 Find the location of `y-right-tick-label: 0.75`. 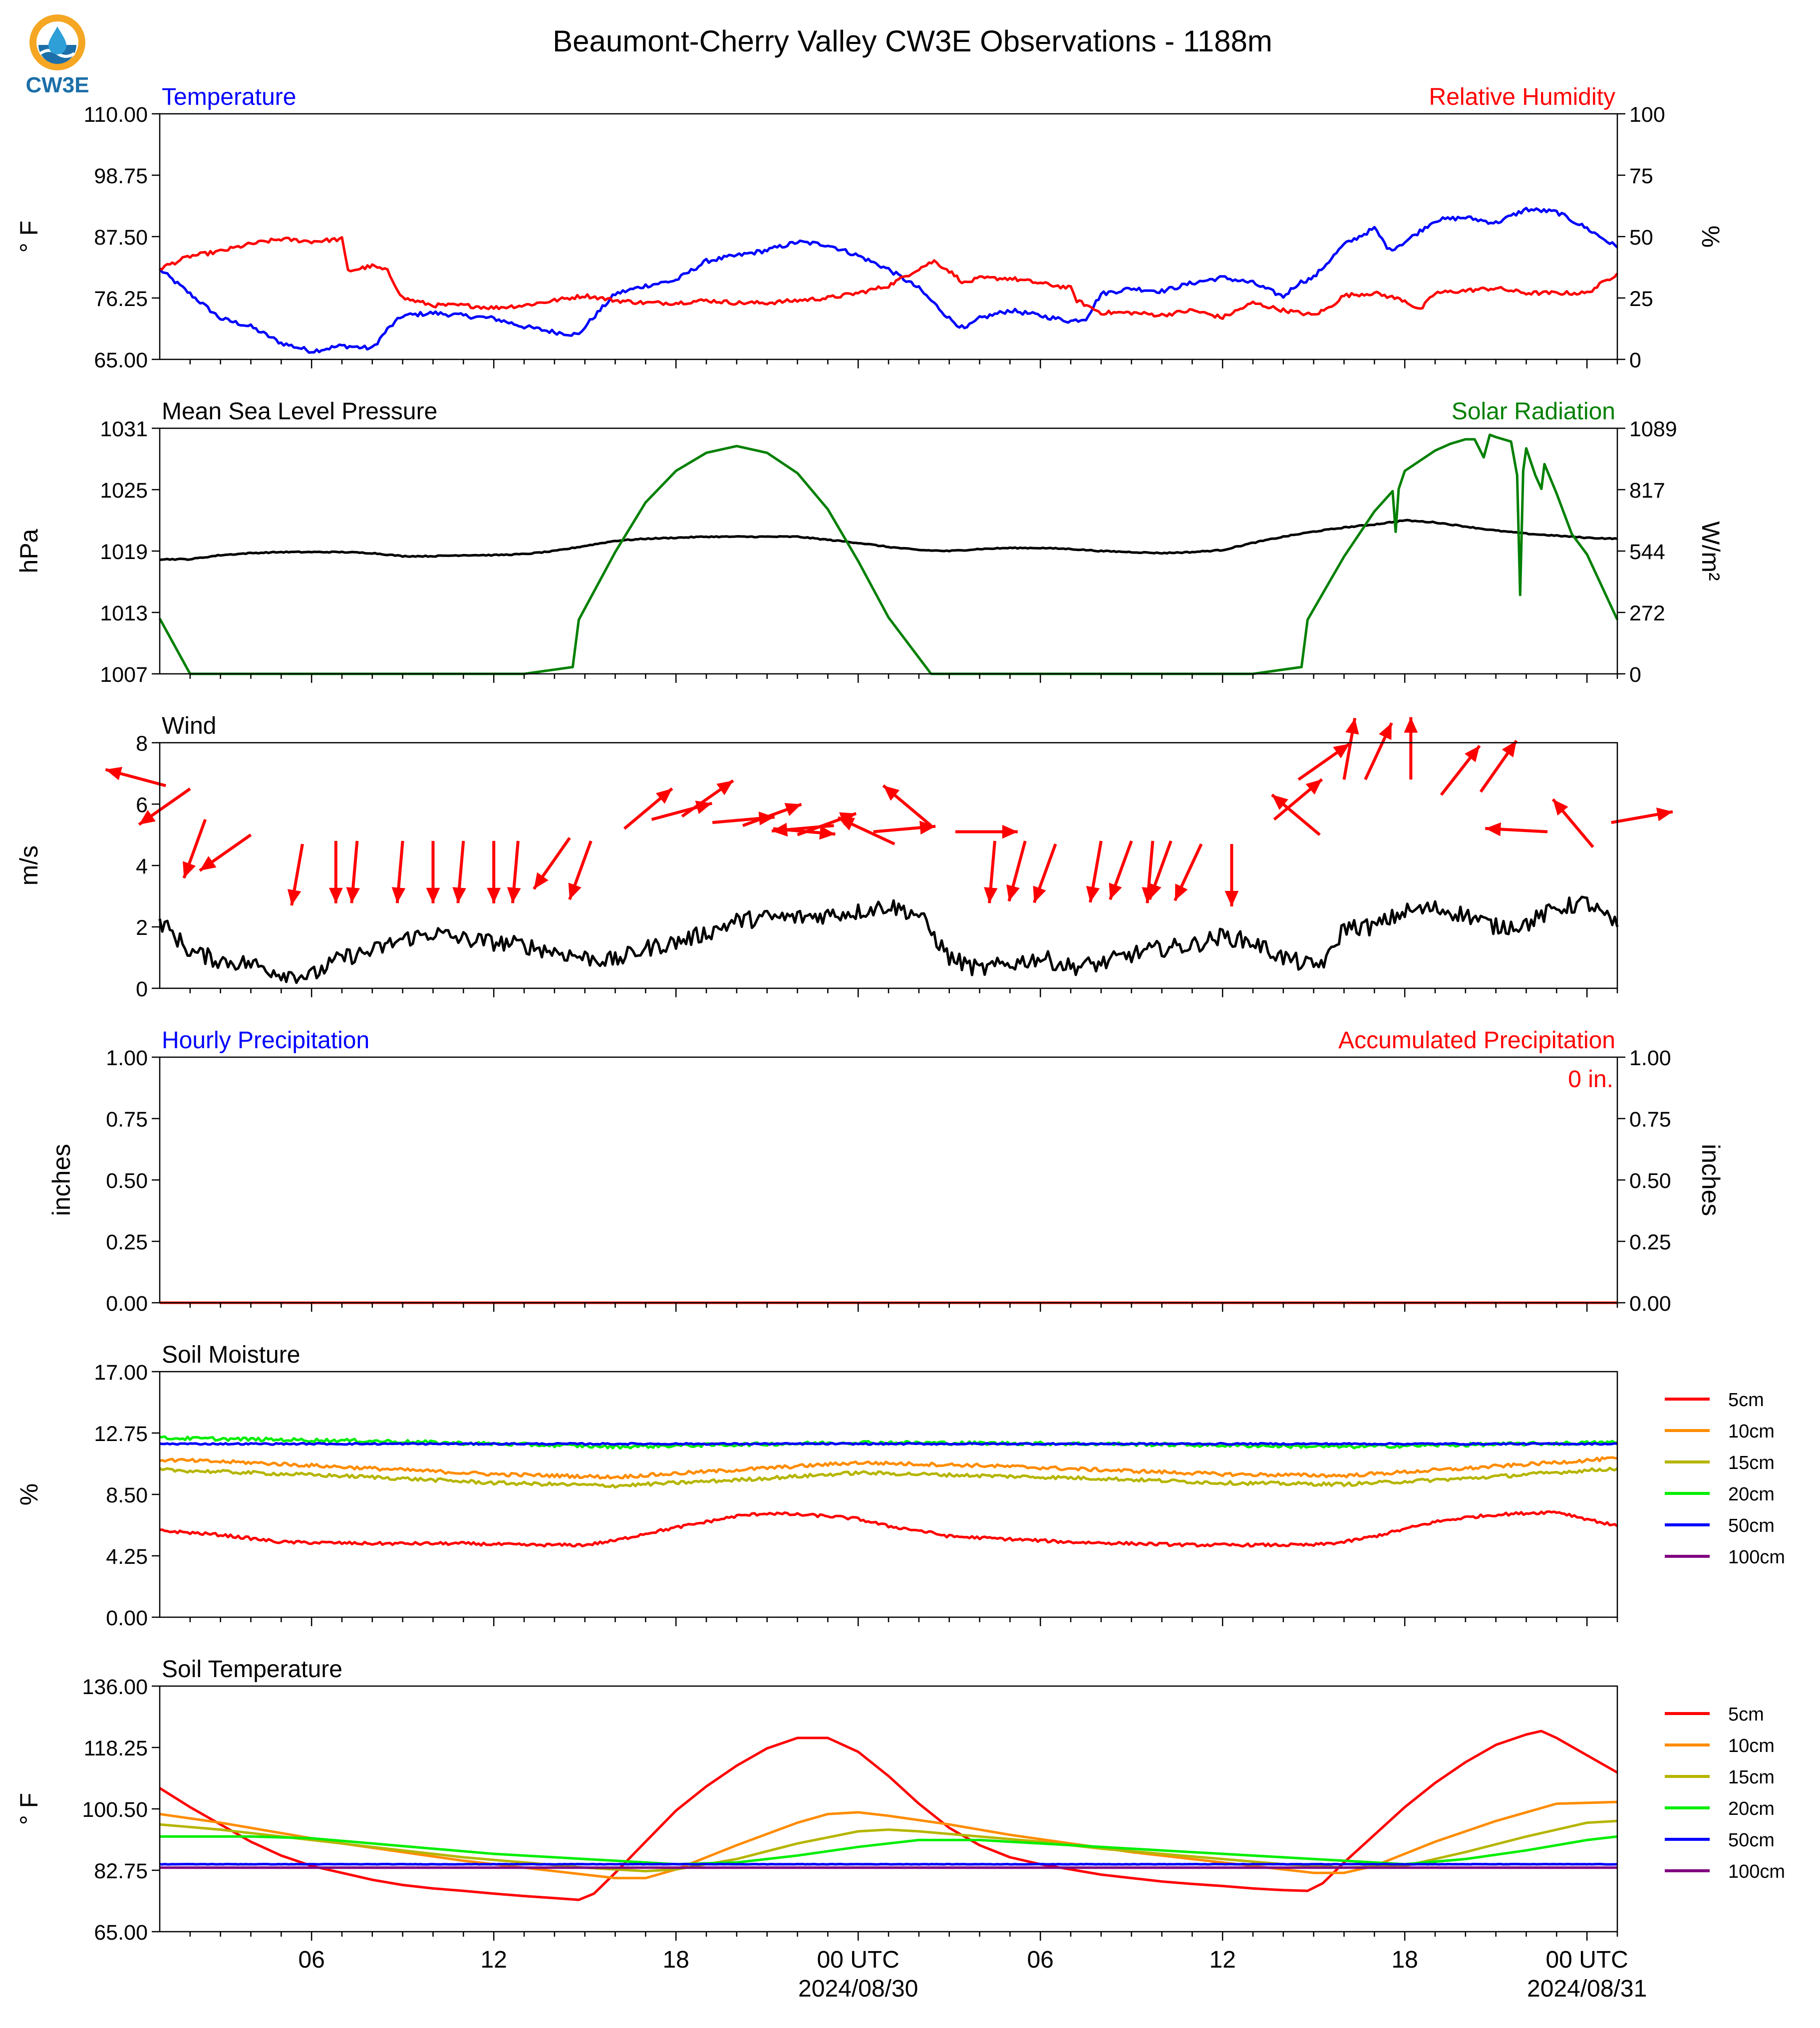

y-right-tick-label: 0.75 is located at coordinates (1650, 1120).